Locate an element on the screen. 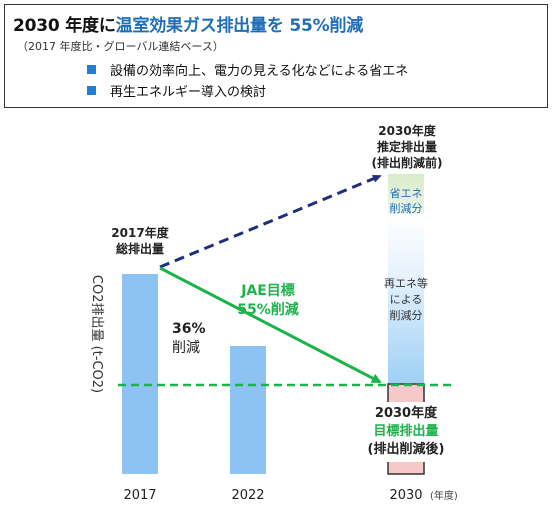 This screenshot has height=506, width=555. x-tick-2030: 2030 is located at coordinates (405, 495).